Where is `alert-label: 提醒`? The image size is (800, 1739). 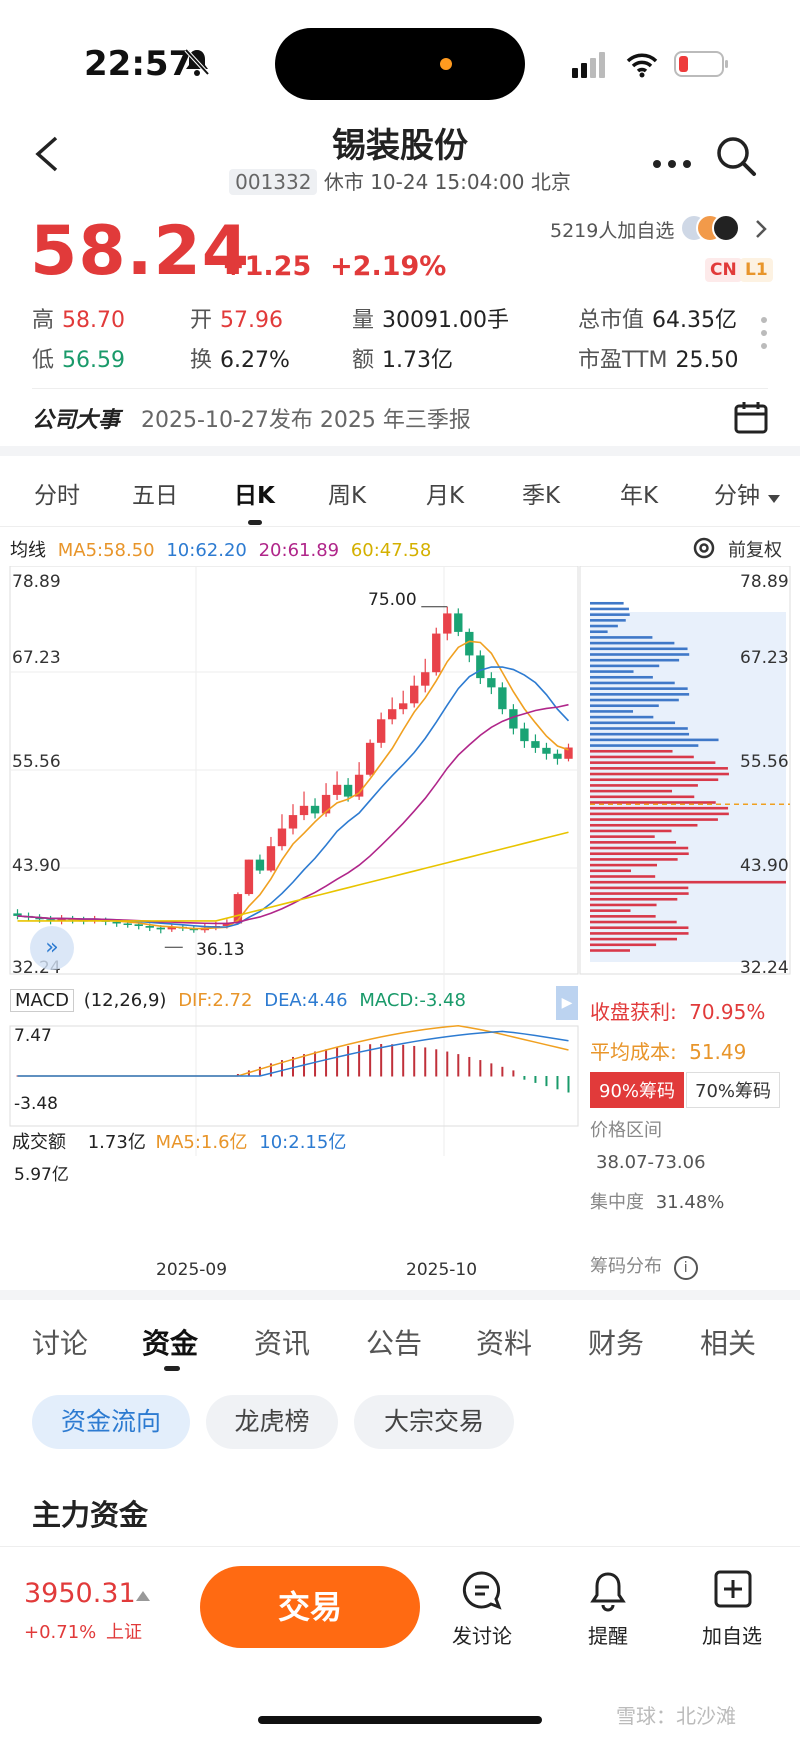
alert-label: 提醒 is located at coordinates (608, 1636).